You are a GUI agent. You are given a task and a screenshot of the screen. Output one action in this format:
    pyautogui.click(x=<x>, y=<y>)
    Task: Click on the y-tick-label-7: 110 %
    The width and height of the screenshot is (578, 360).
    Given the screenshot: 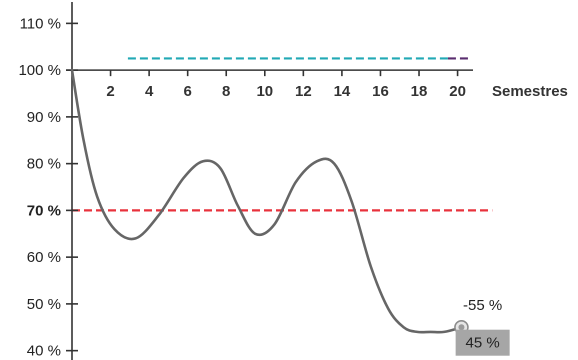 What is the action you would take?
    pyautogui.click(x=40, y=23)
    